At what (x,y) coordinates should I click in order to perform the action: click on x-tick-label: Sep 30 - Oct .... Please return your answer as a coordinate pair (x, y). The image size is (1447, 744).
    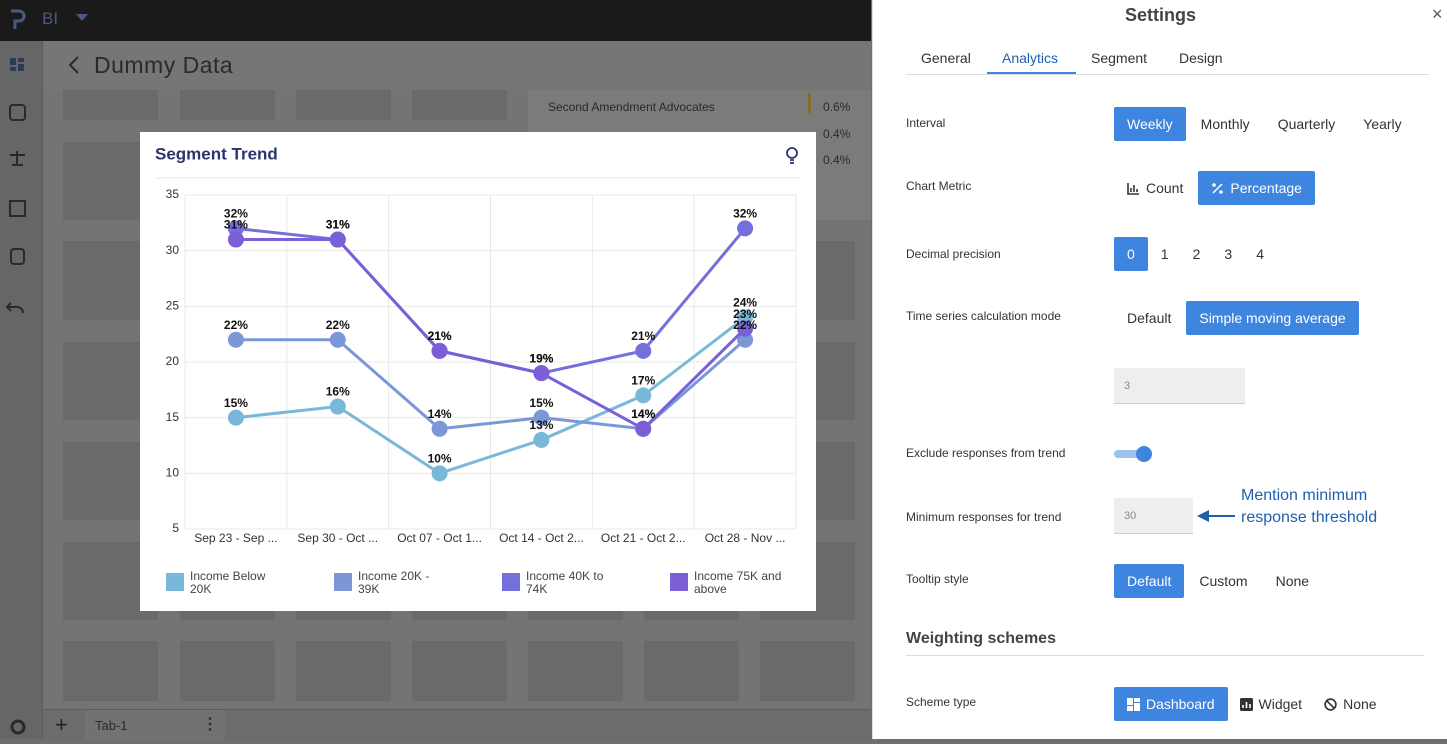
    Looking at the image, I should click on (337, 538).